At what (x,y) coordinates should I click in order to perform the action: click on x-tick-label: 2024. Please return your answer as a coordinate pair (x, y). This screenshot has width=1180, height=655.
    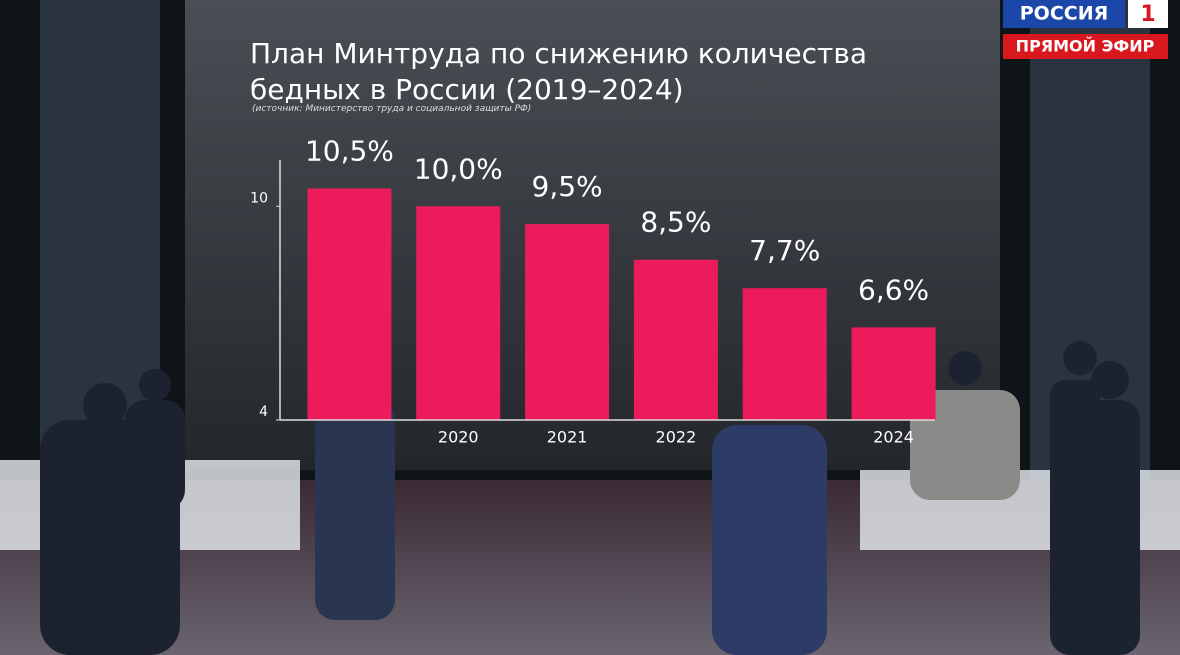
    Looking at the image, I should click on (893, 437).